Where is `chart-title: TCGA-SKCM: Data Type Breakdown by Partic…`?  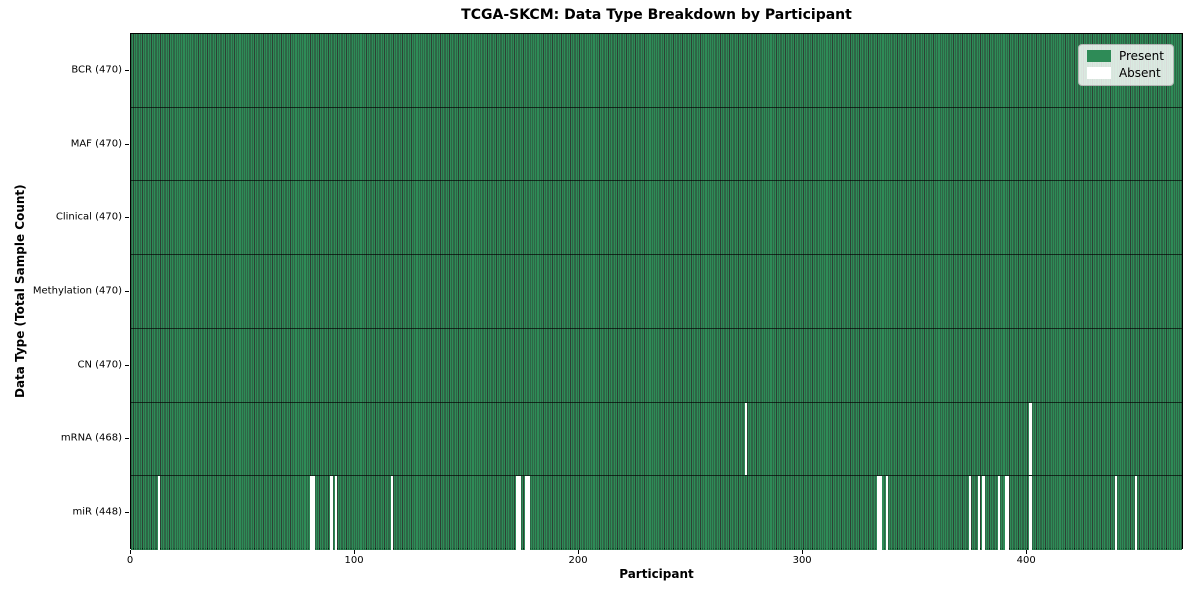
chart-title: TCGA-SKCM: Data Type Breakdown by Partic… is located at coordinates (656, 15).